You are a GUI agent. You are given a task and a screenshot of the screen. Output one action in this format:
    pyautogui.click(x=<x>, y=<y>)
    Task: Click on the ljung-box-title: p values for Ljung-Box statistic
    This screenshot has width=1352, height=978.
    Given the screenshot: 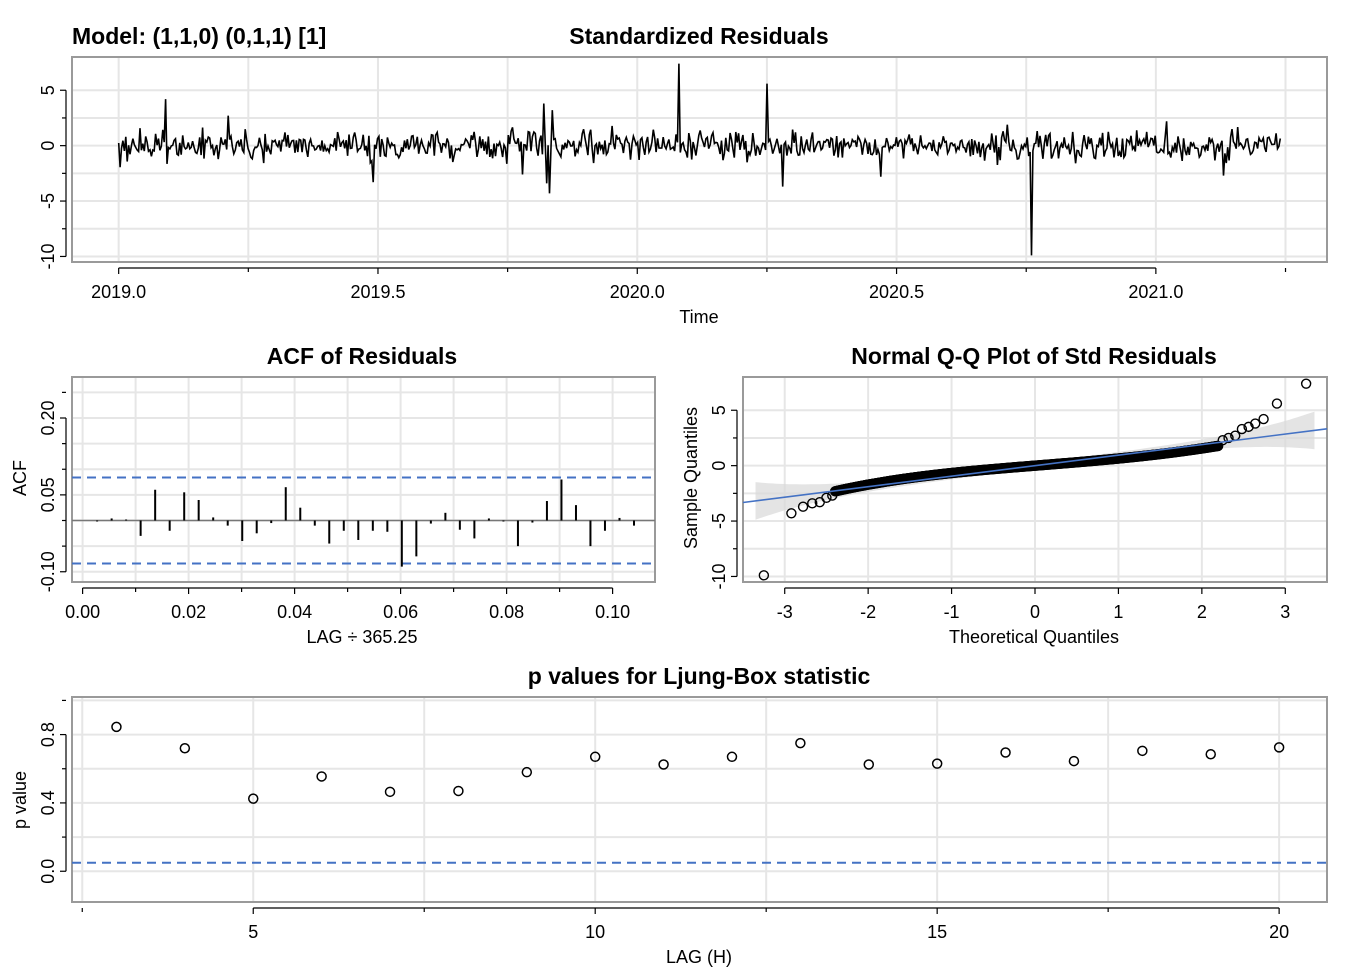 What is the action you would take?
    pyautogui.click(x=699, y=676)
    